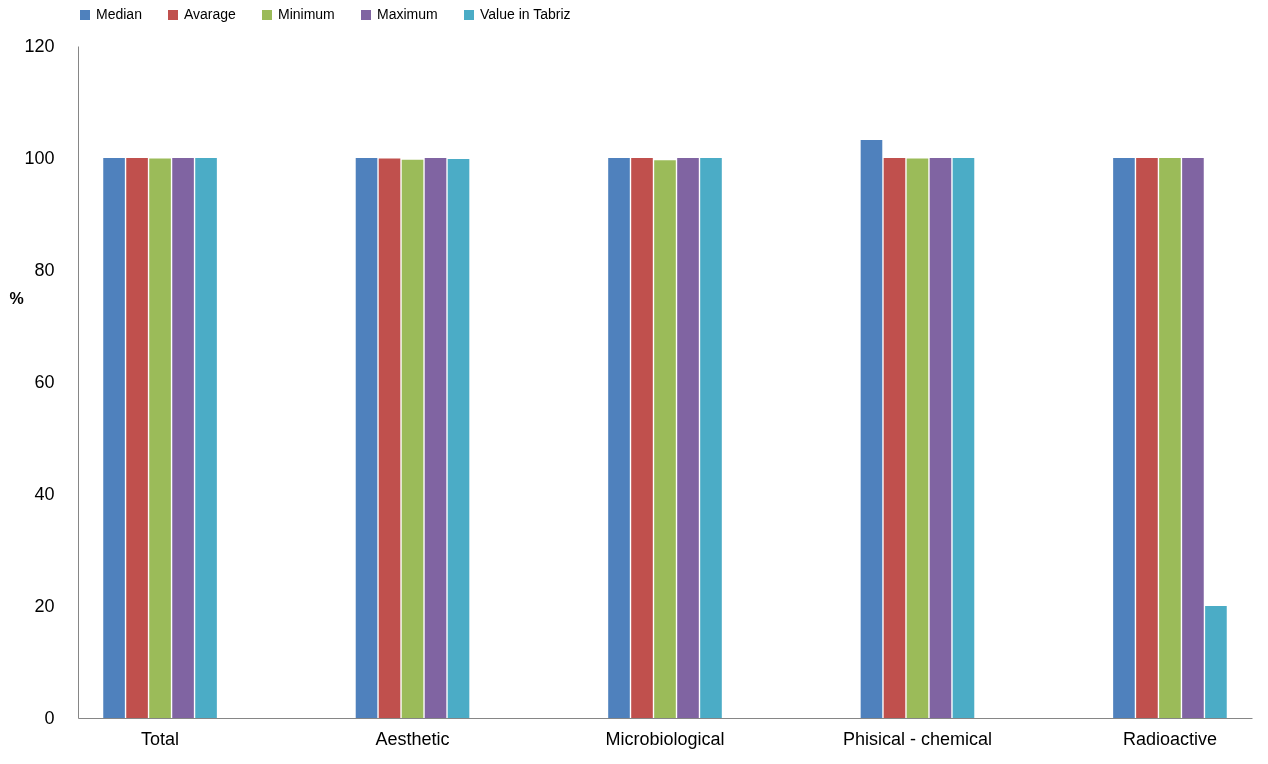  What do you see at coordinates (39, 45) in the screenshot?
I see `y-tick-label: 120` at bounding box center [39, 45].